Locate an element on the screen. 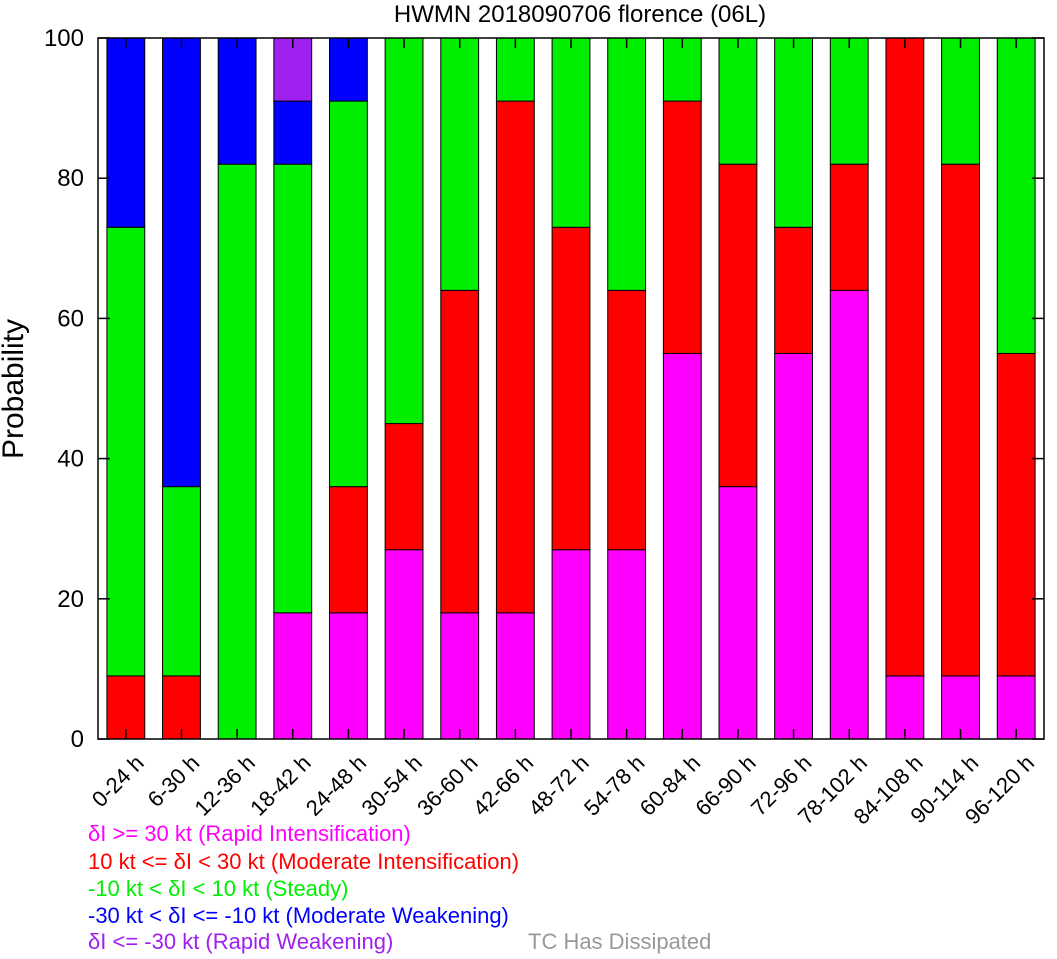 The image size is (1057, 959). legend-rapid-intensification: δI >= 30 kt (Rapid Intensification) is located at coordinates (249, 834).